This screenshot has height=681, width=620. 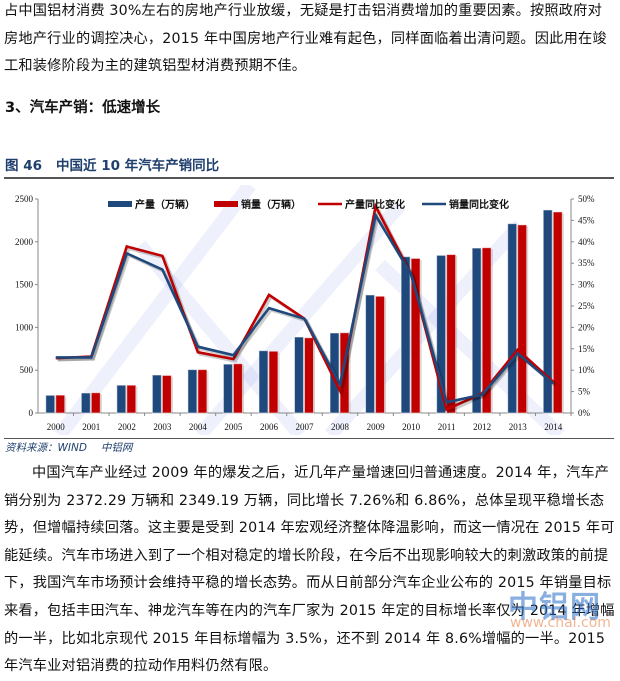 What do you see at coordinates (127, 427) in the screenshot?
I see `x-axis-label: 2002` at bounding box center [127, 427].